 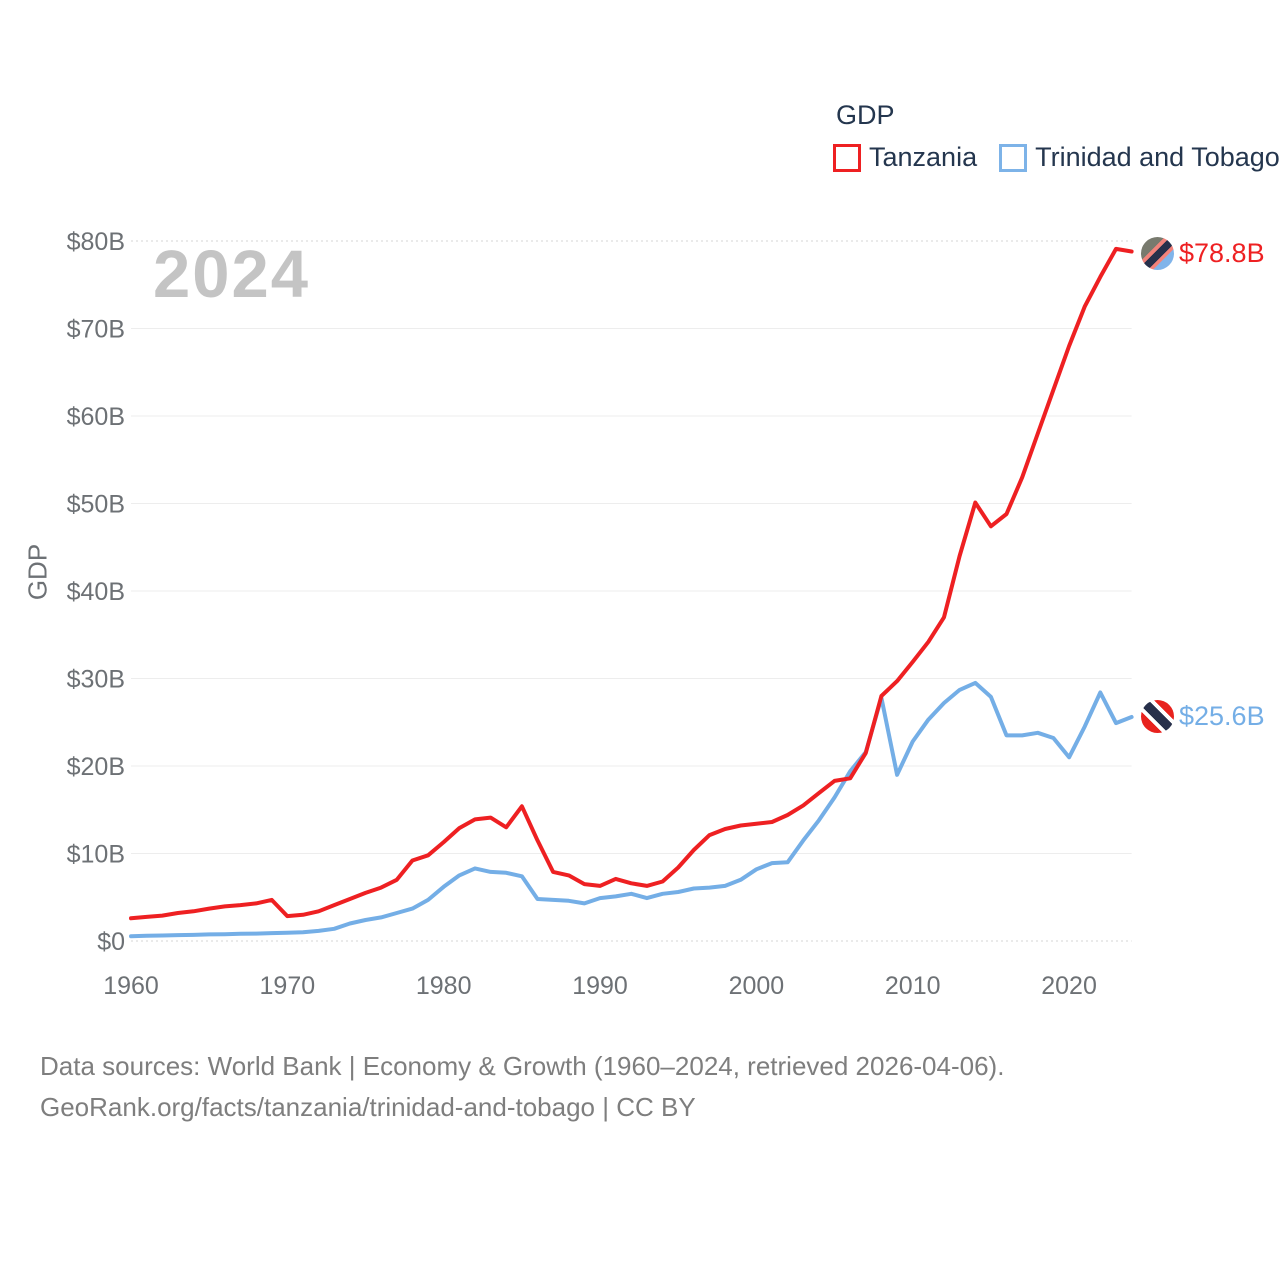 I want to click on y-tick-label-20: $20B, so click(x=96, y=767).